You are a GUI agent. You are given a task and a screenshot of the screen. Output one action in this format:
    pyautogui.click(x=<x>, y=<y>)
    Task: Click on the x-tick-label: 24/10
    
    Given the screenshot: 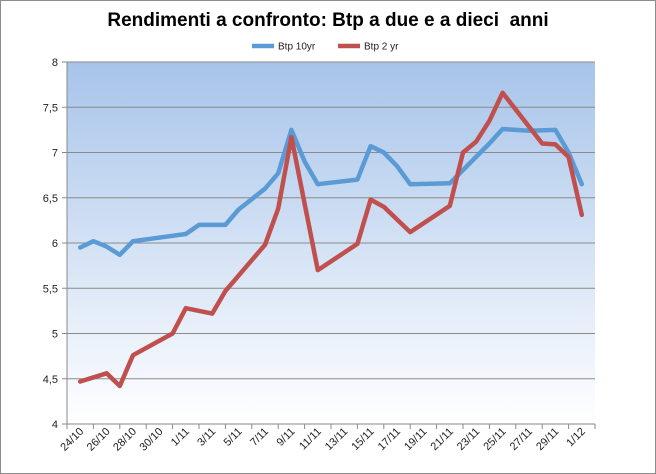 What is the action you would take?
    pyautogui.click(x=72, y=440)
    